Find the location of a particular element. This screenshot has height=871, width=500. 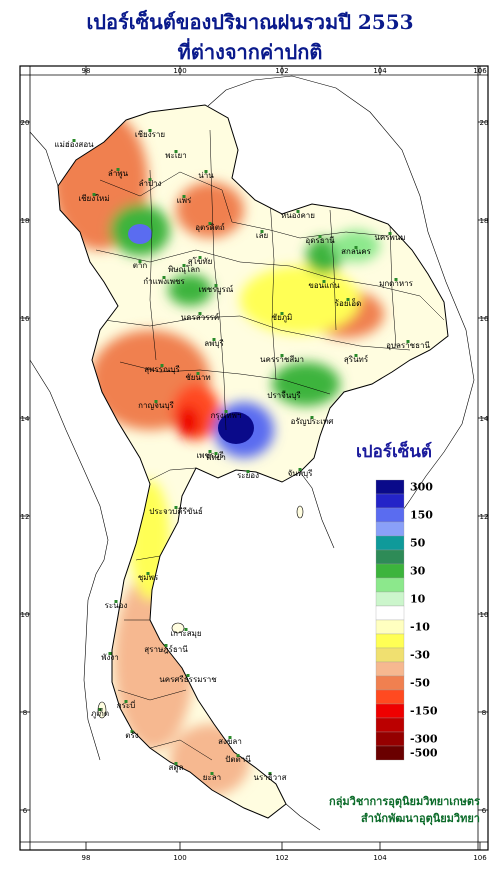

legend-title: เปอร์เซ็นต์ is located at coordinates (394, 452).